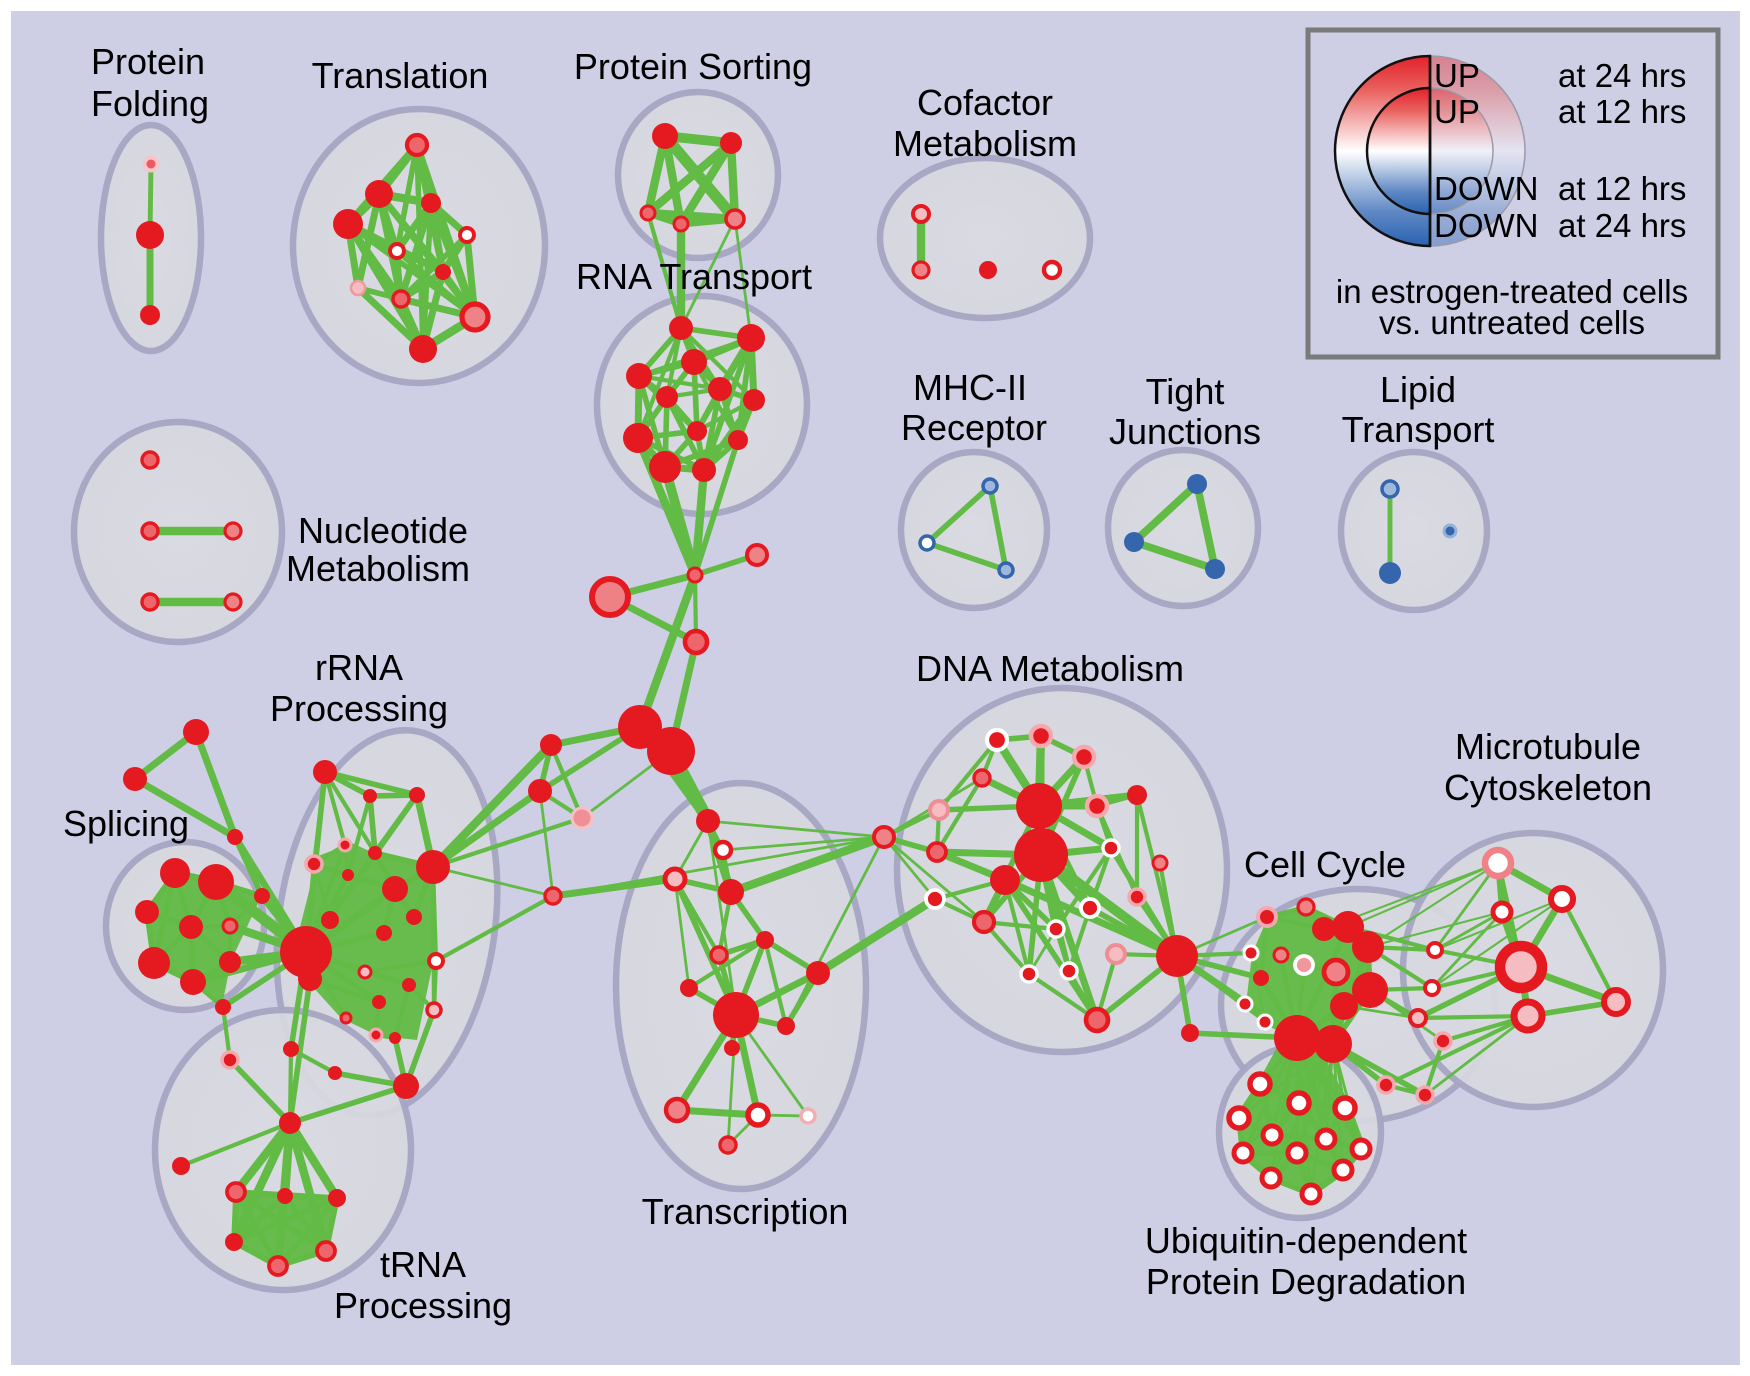  What do you see at coordinates (126, 823) in the screenshot?
I see `svg-text: Splicing` at bounding box center [126, 823].